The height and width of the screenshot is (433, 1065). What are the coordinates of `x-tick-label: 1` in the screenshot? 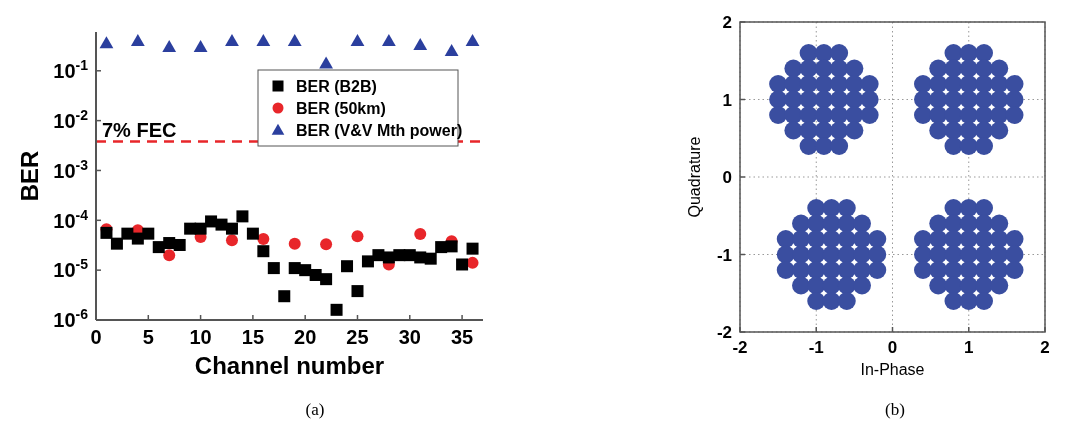 It's located at (969, 347).